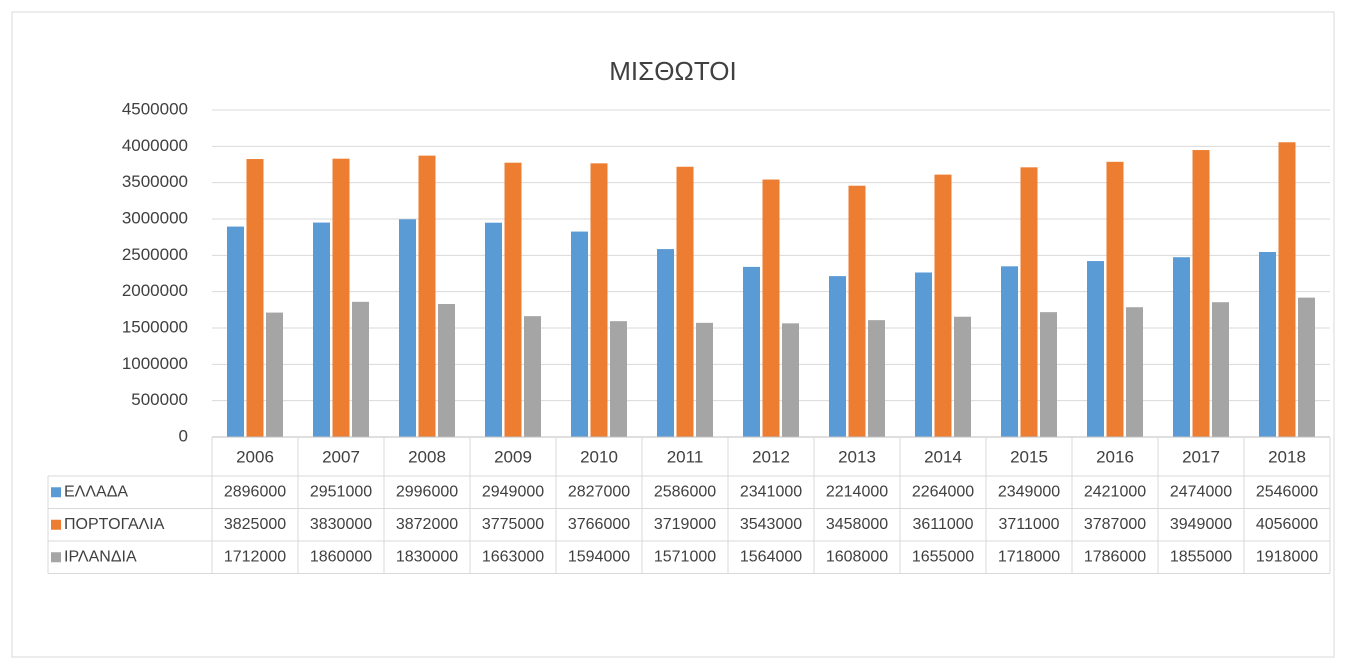  What do you see at coordinates (1287, 456) in the screenshot?
I see `x-tick-label: 2018` at bounding box center [1287, 456].